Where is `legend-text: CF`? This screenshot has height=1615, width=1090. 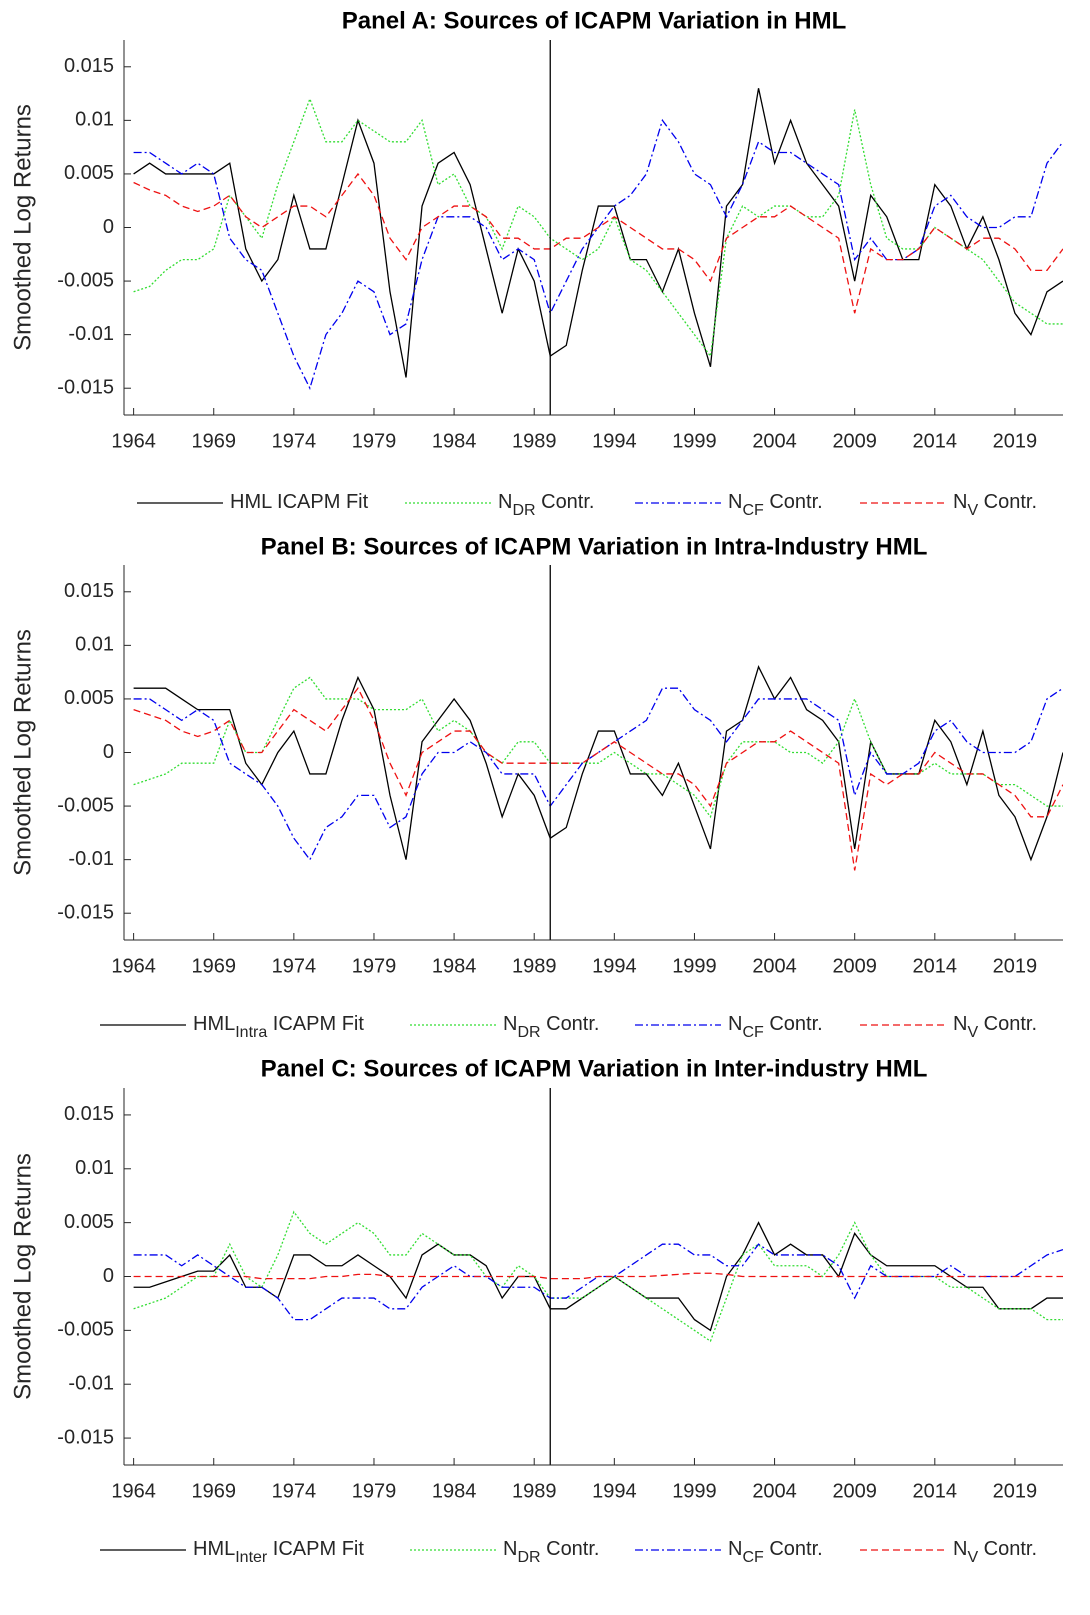
legend-text: CF is located at coordinates (753, 1557).